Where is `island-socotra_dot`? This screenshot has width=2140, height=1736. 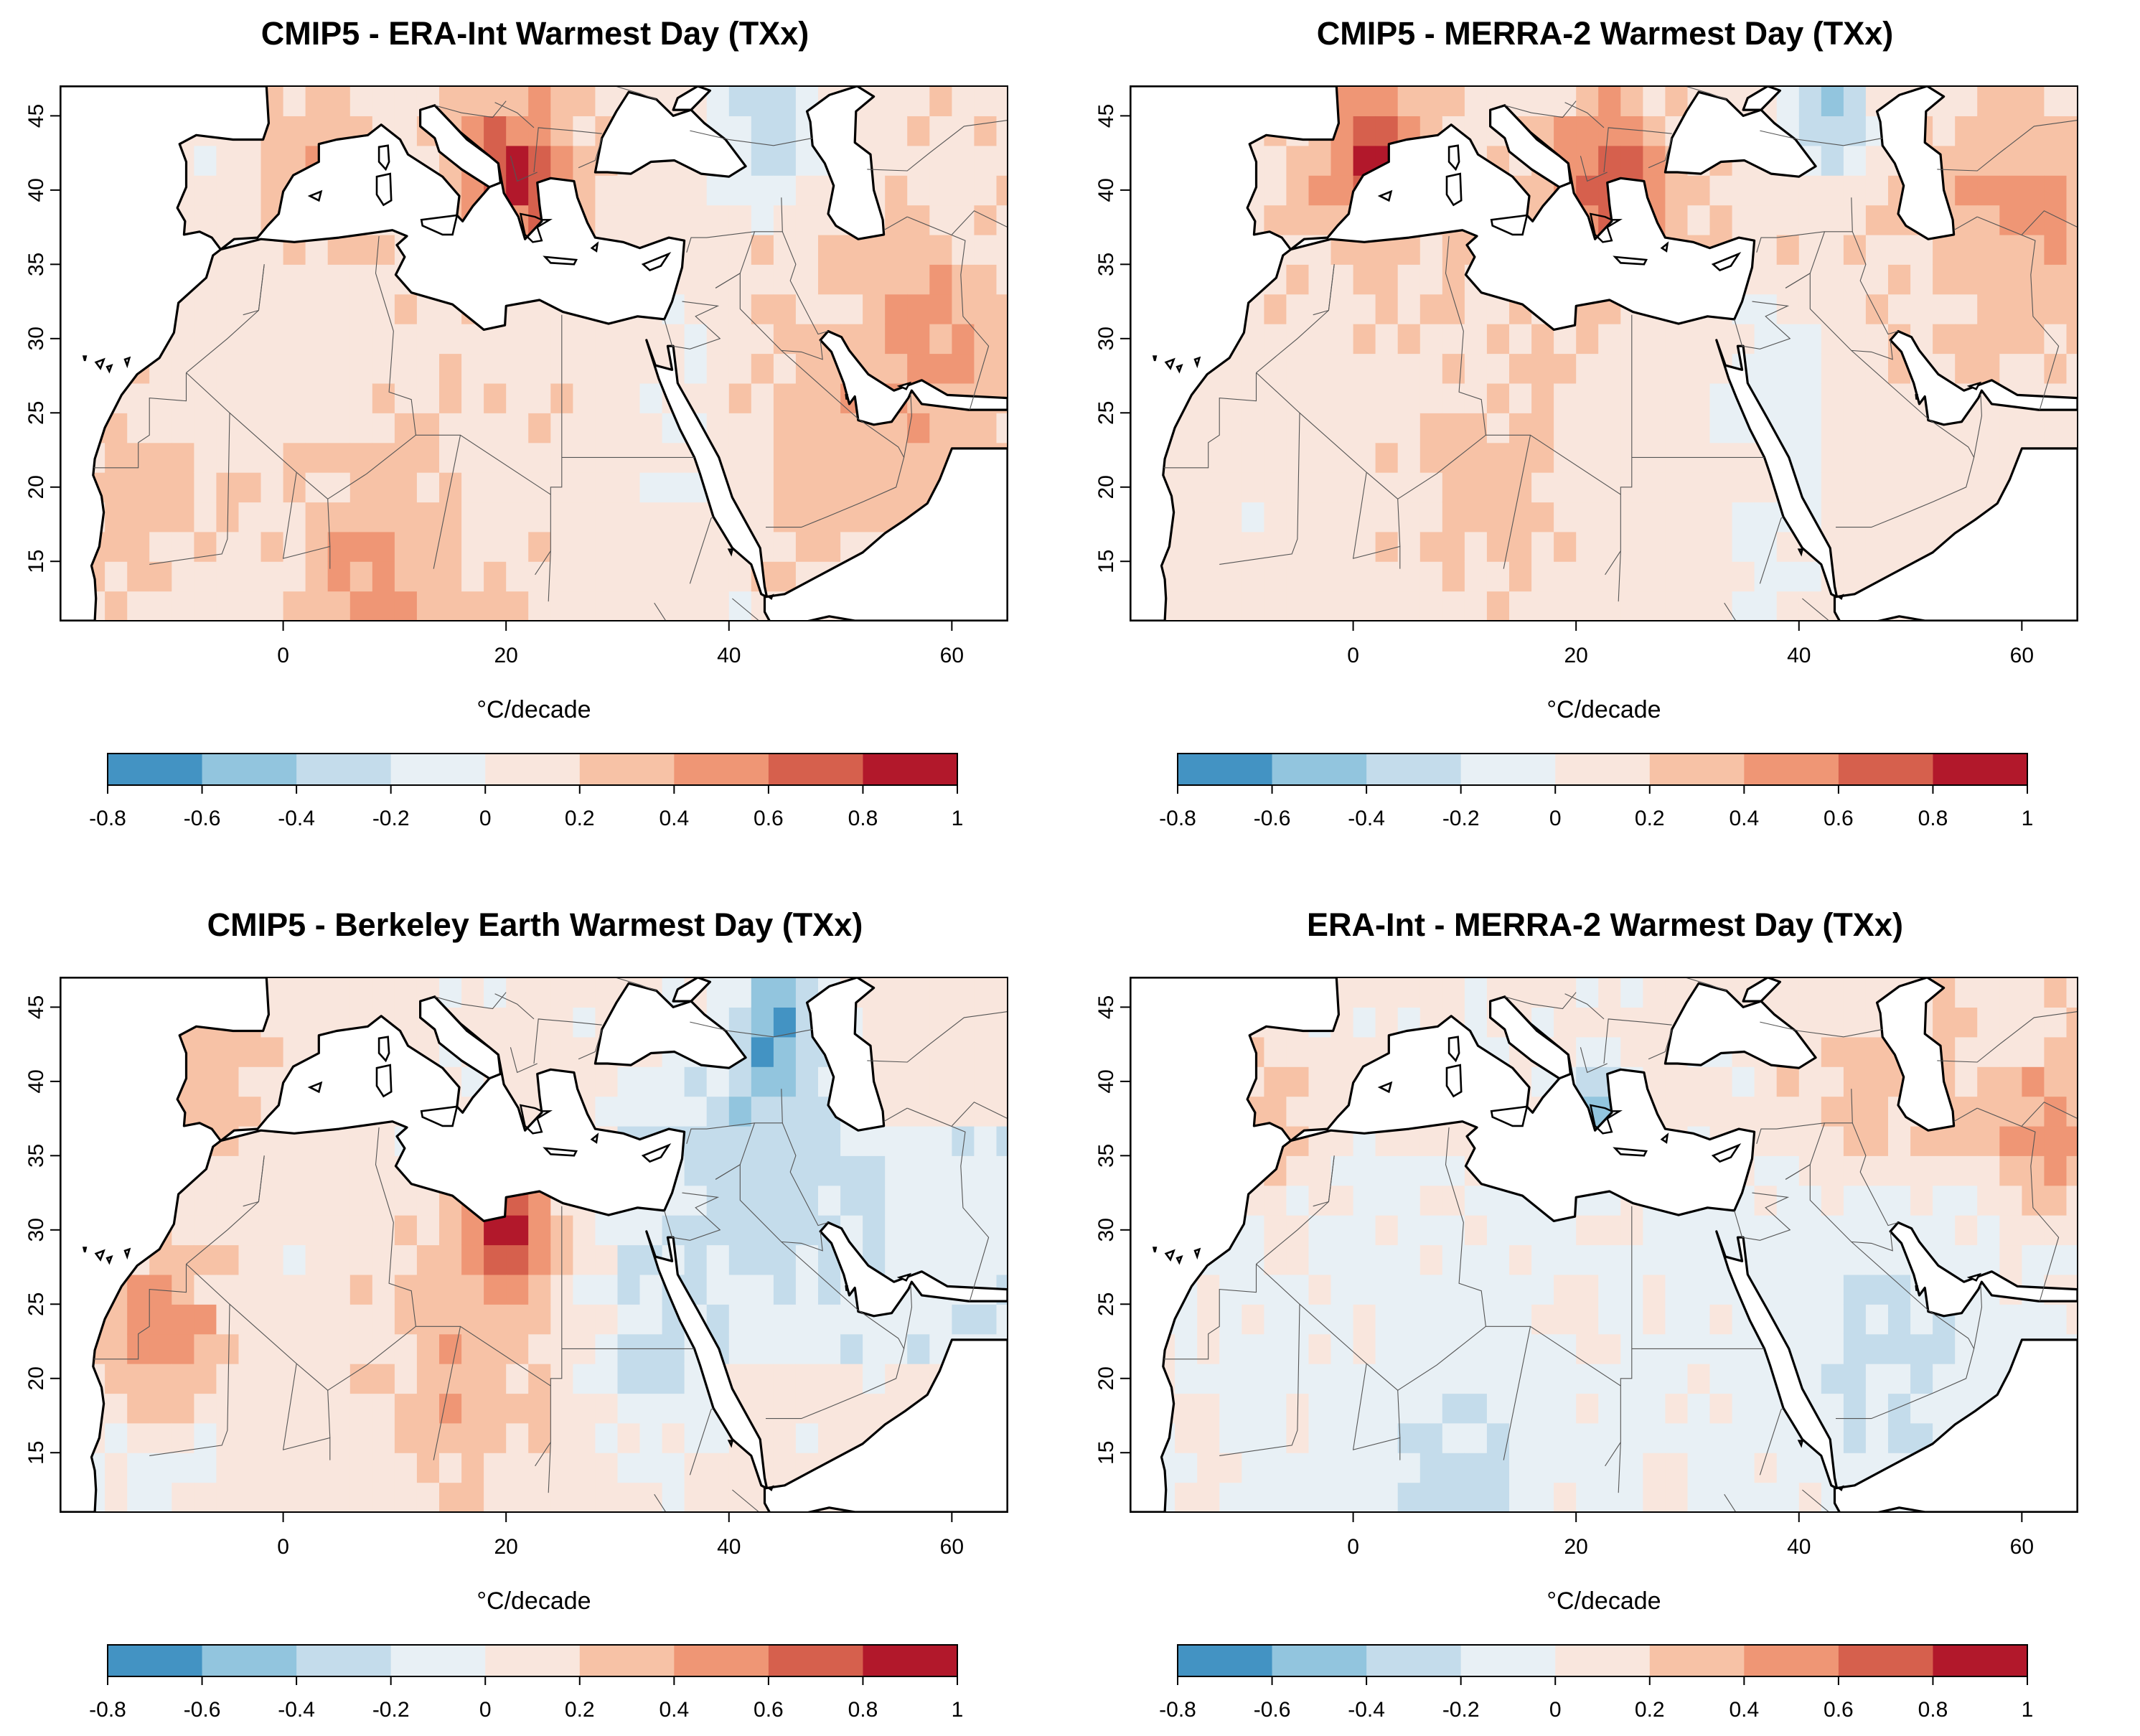 island-socotra_dot is located at coordinates (770, 597).